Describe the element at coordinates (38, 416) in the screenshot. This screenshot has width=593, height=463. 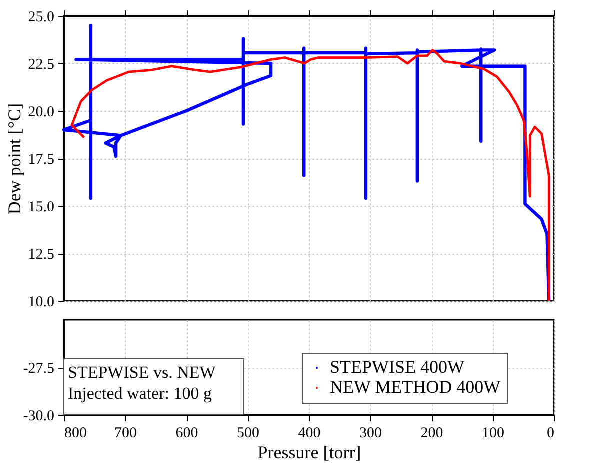
I see `y-tick-label: -30.0` at that location.